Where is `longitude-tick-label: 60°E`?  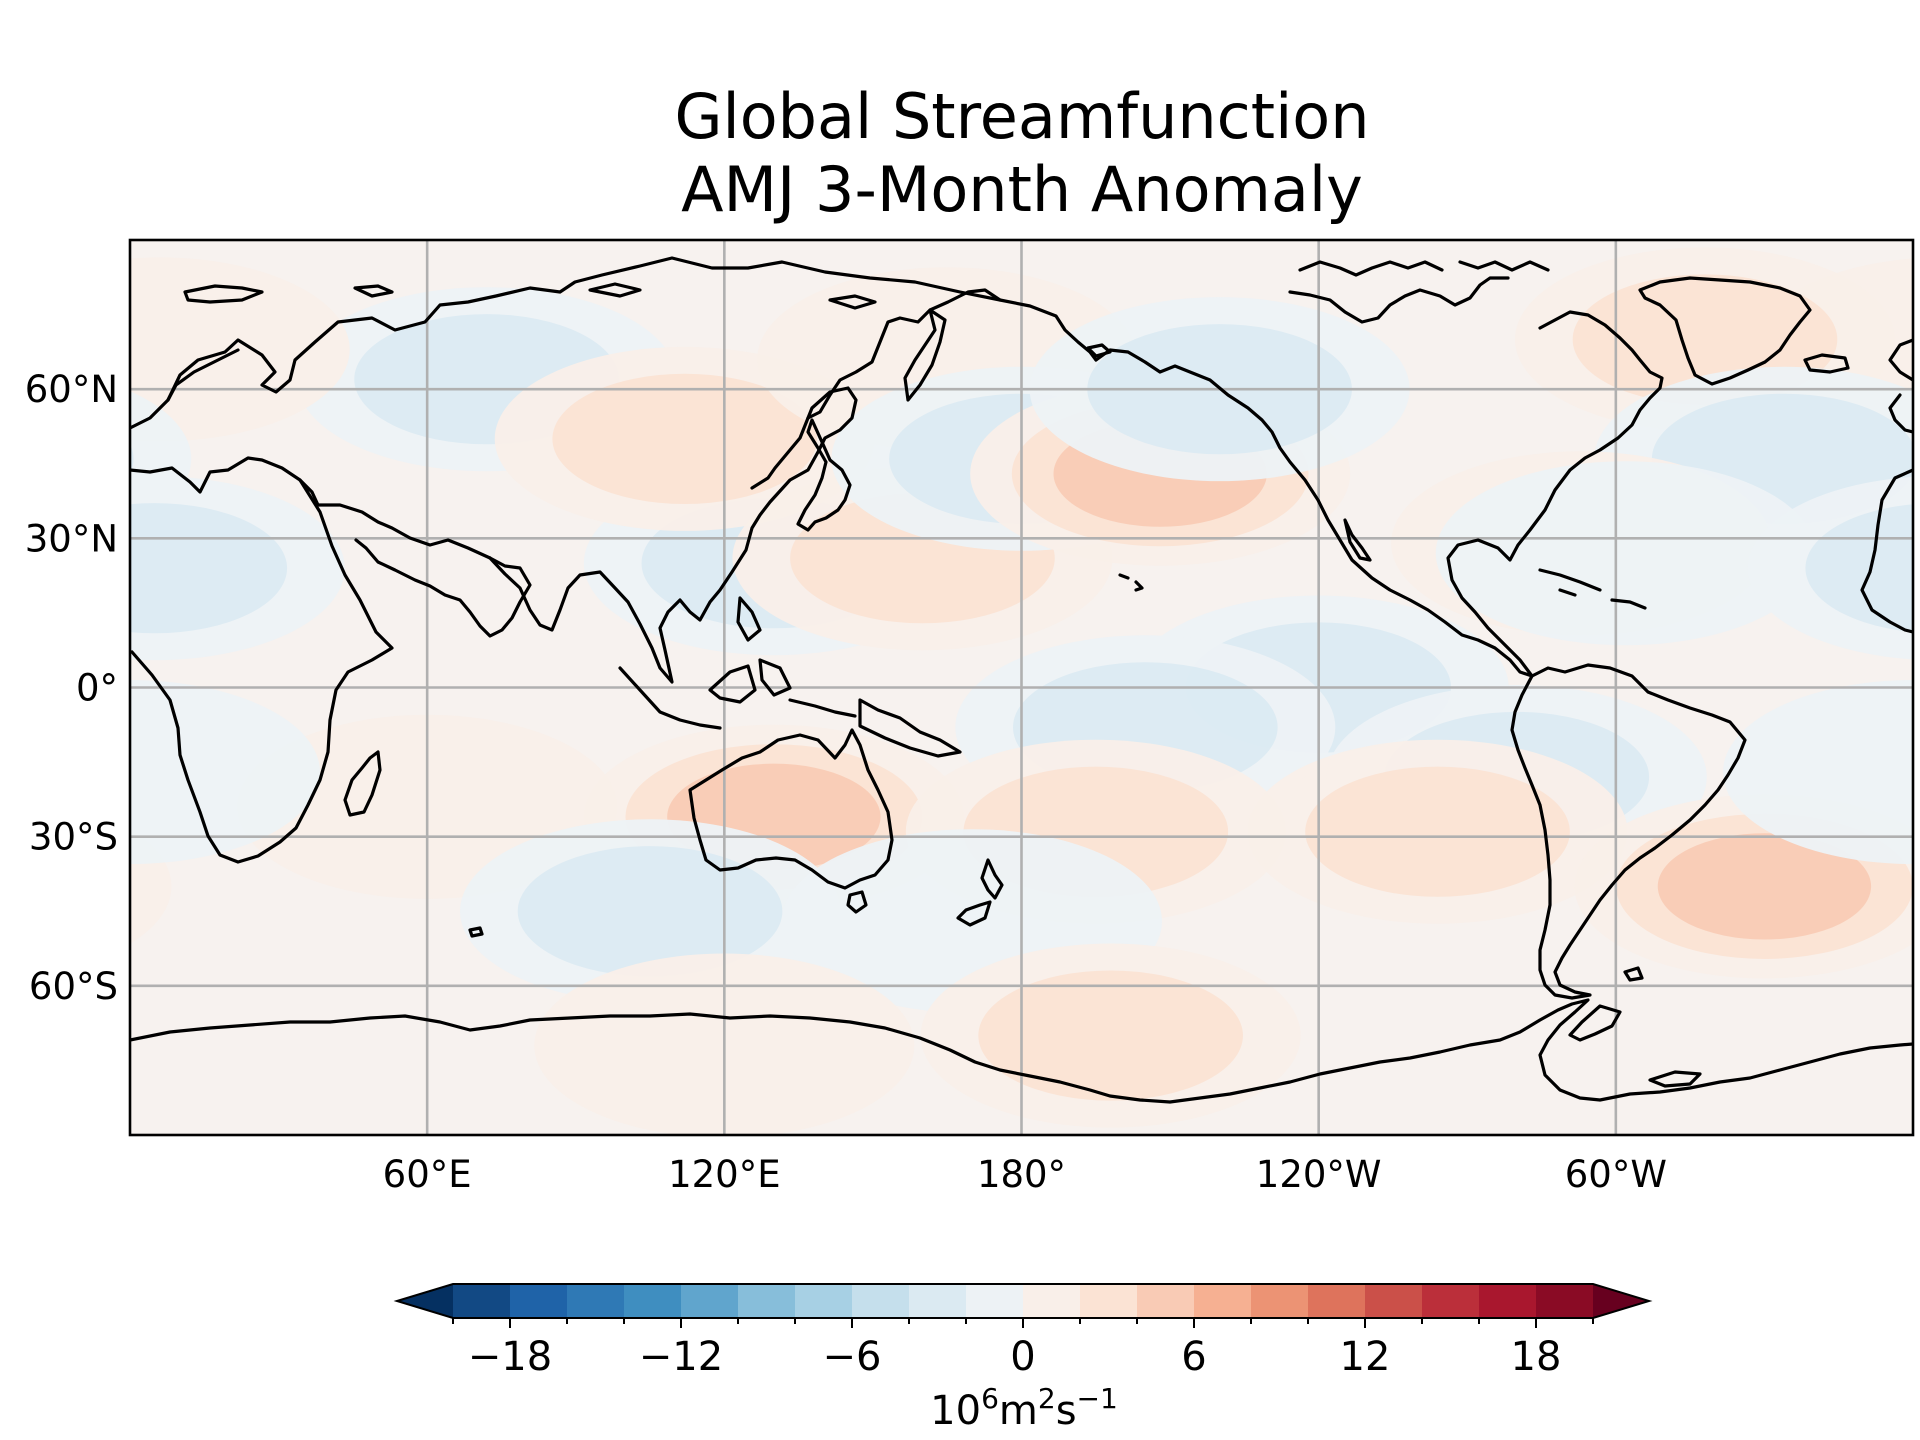
longitude-tick-label: 60°E is located at coordinates (427, 1174).